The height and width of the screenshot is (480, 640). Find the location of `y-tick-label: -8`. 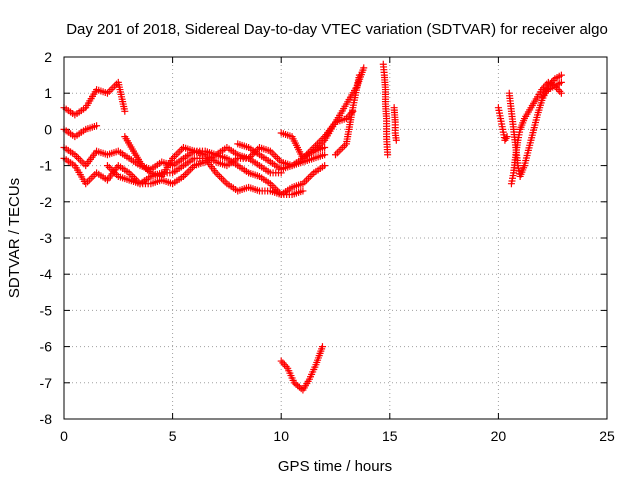

y-tick-label: -8 is located at coordinates (46, 419).